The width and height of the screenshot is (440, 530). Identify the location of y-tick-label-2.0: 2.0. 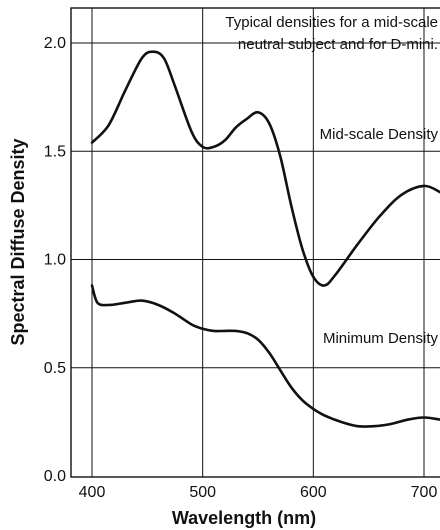
(55, 43).